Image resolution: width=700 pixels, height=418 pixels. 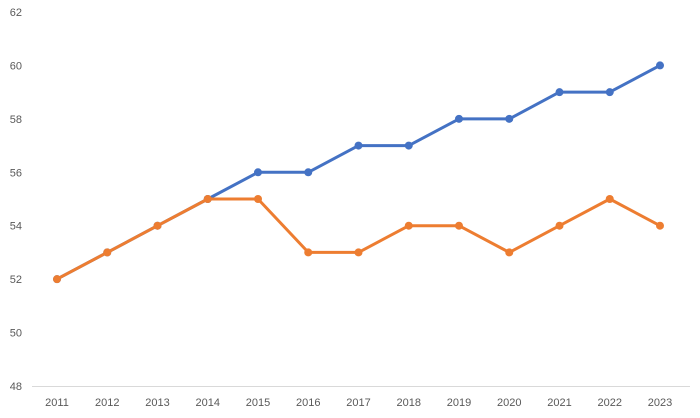 I want to click on x-tick-label: 2021, so click(x=559, y=403).